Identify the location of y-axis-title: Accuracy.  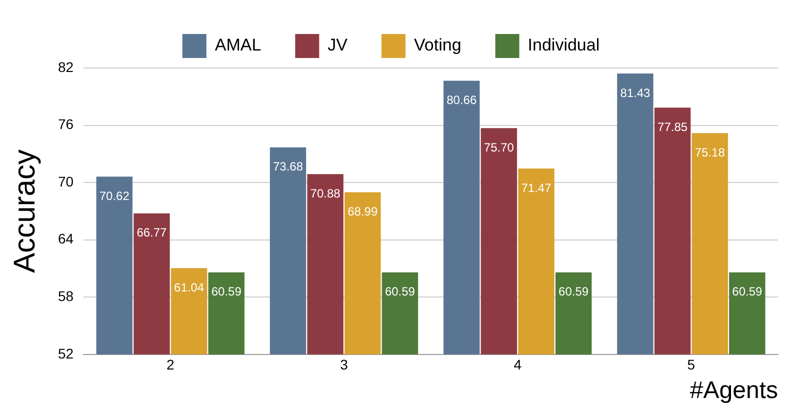
(25, 211).